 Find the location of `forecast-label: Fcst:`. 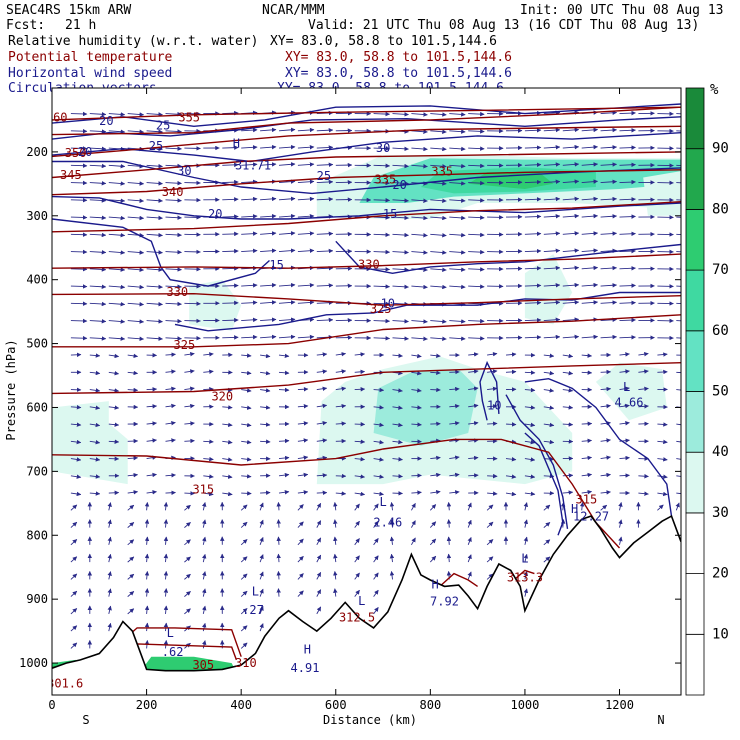

forecast-label: Fcst: is located at coordinates (25, 25).